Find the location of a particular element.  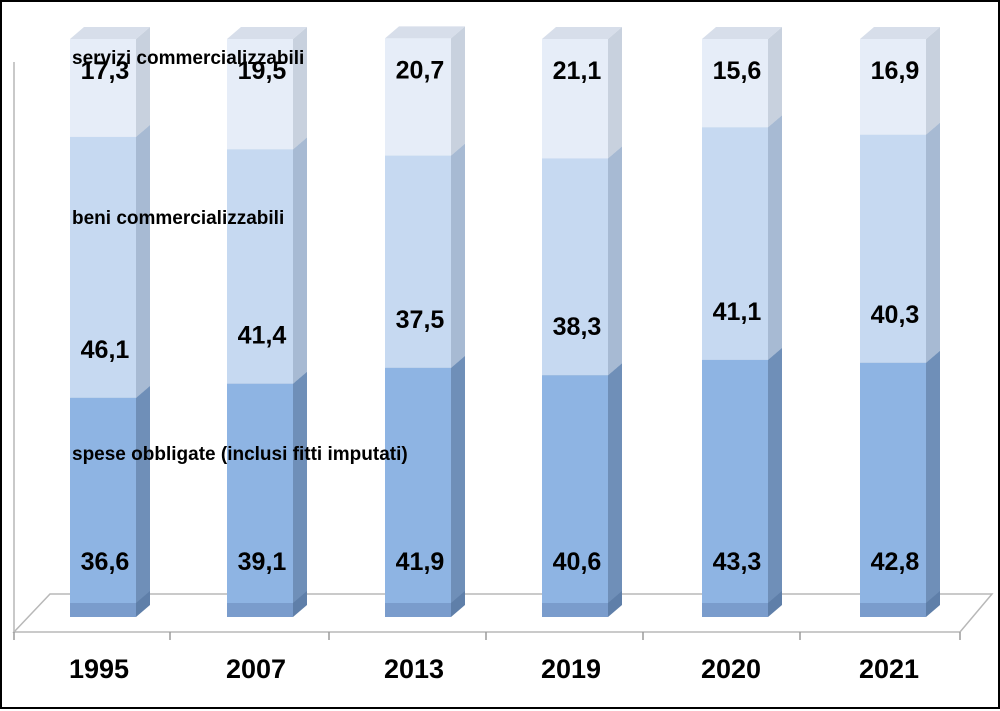

bar-base-side-2021 is located at coordinates (933, 604).